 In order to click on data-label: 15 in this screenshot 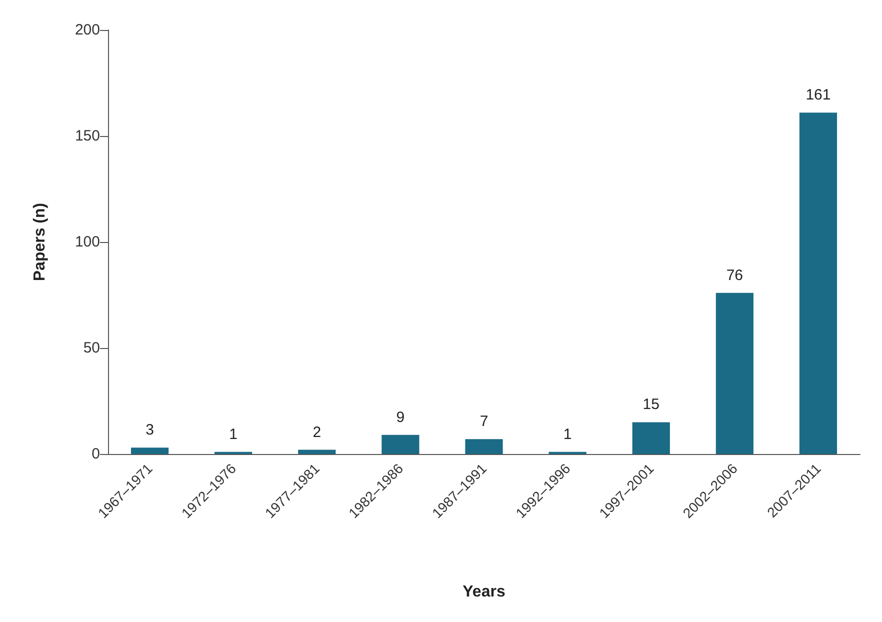, I will do `click(651, 405)`.